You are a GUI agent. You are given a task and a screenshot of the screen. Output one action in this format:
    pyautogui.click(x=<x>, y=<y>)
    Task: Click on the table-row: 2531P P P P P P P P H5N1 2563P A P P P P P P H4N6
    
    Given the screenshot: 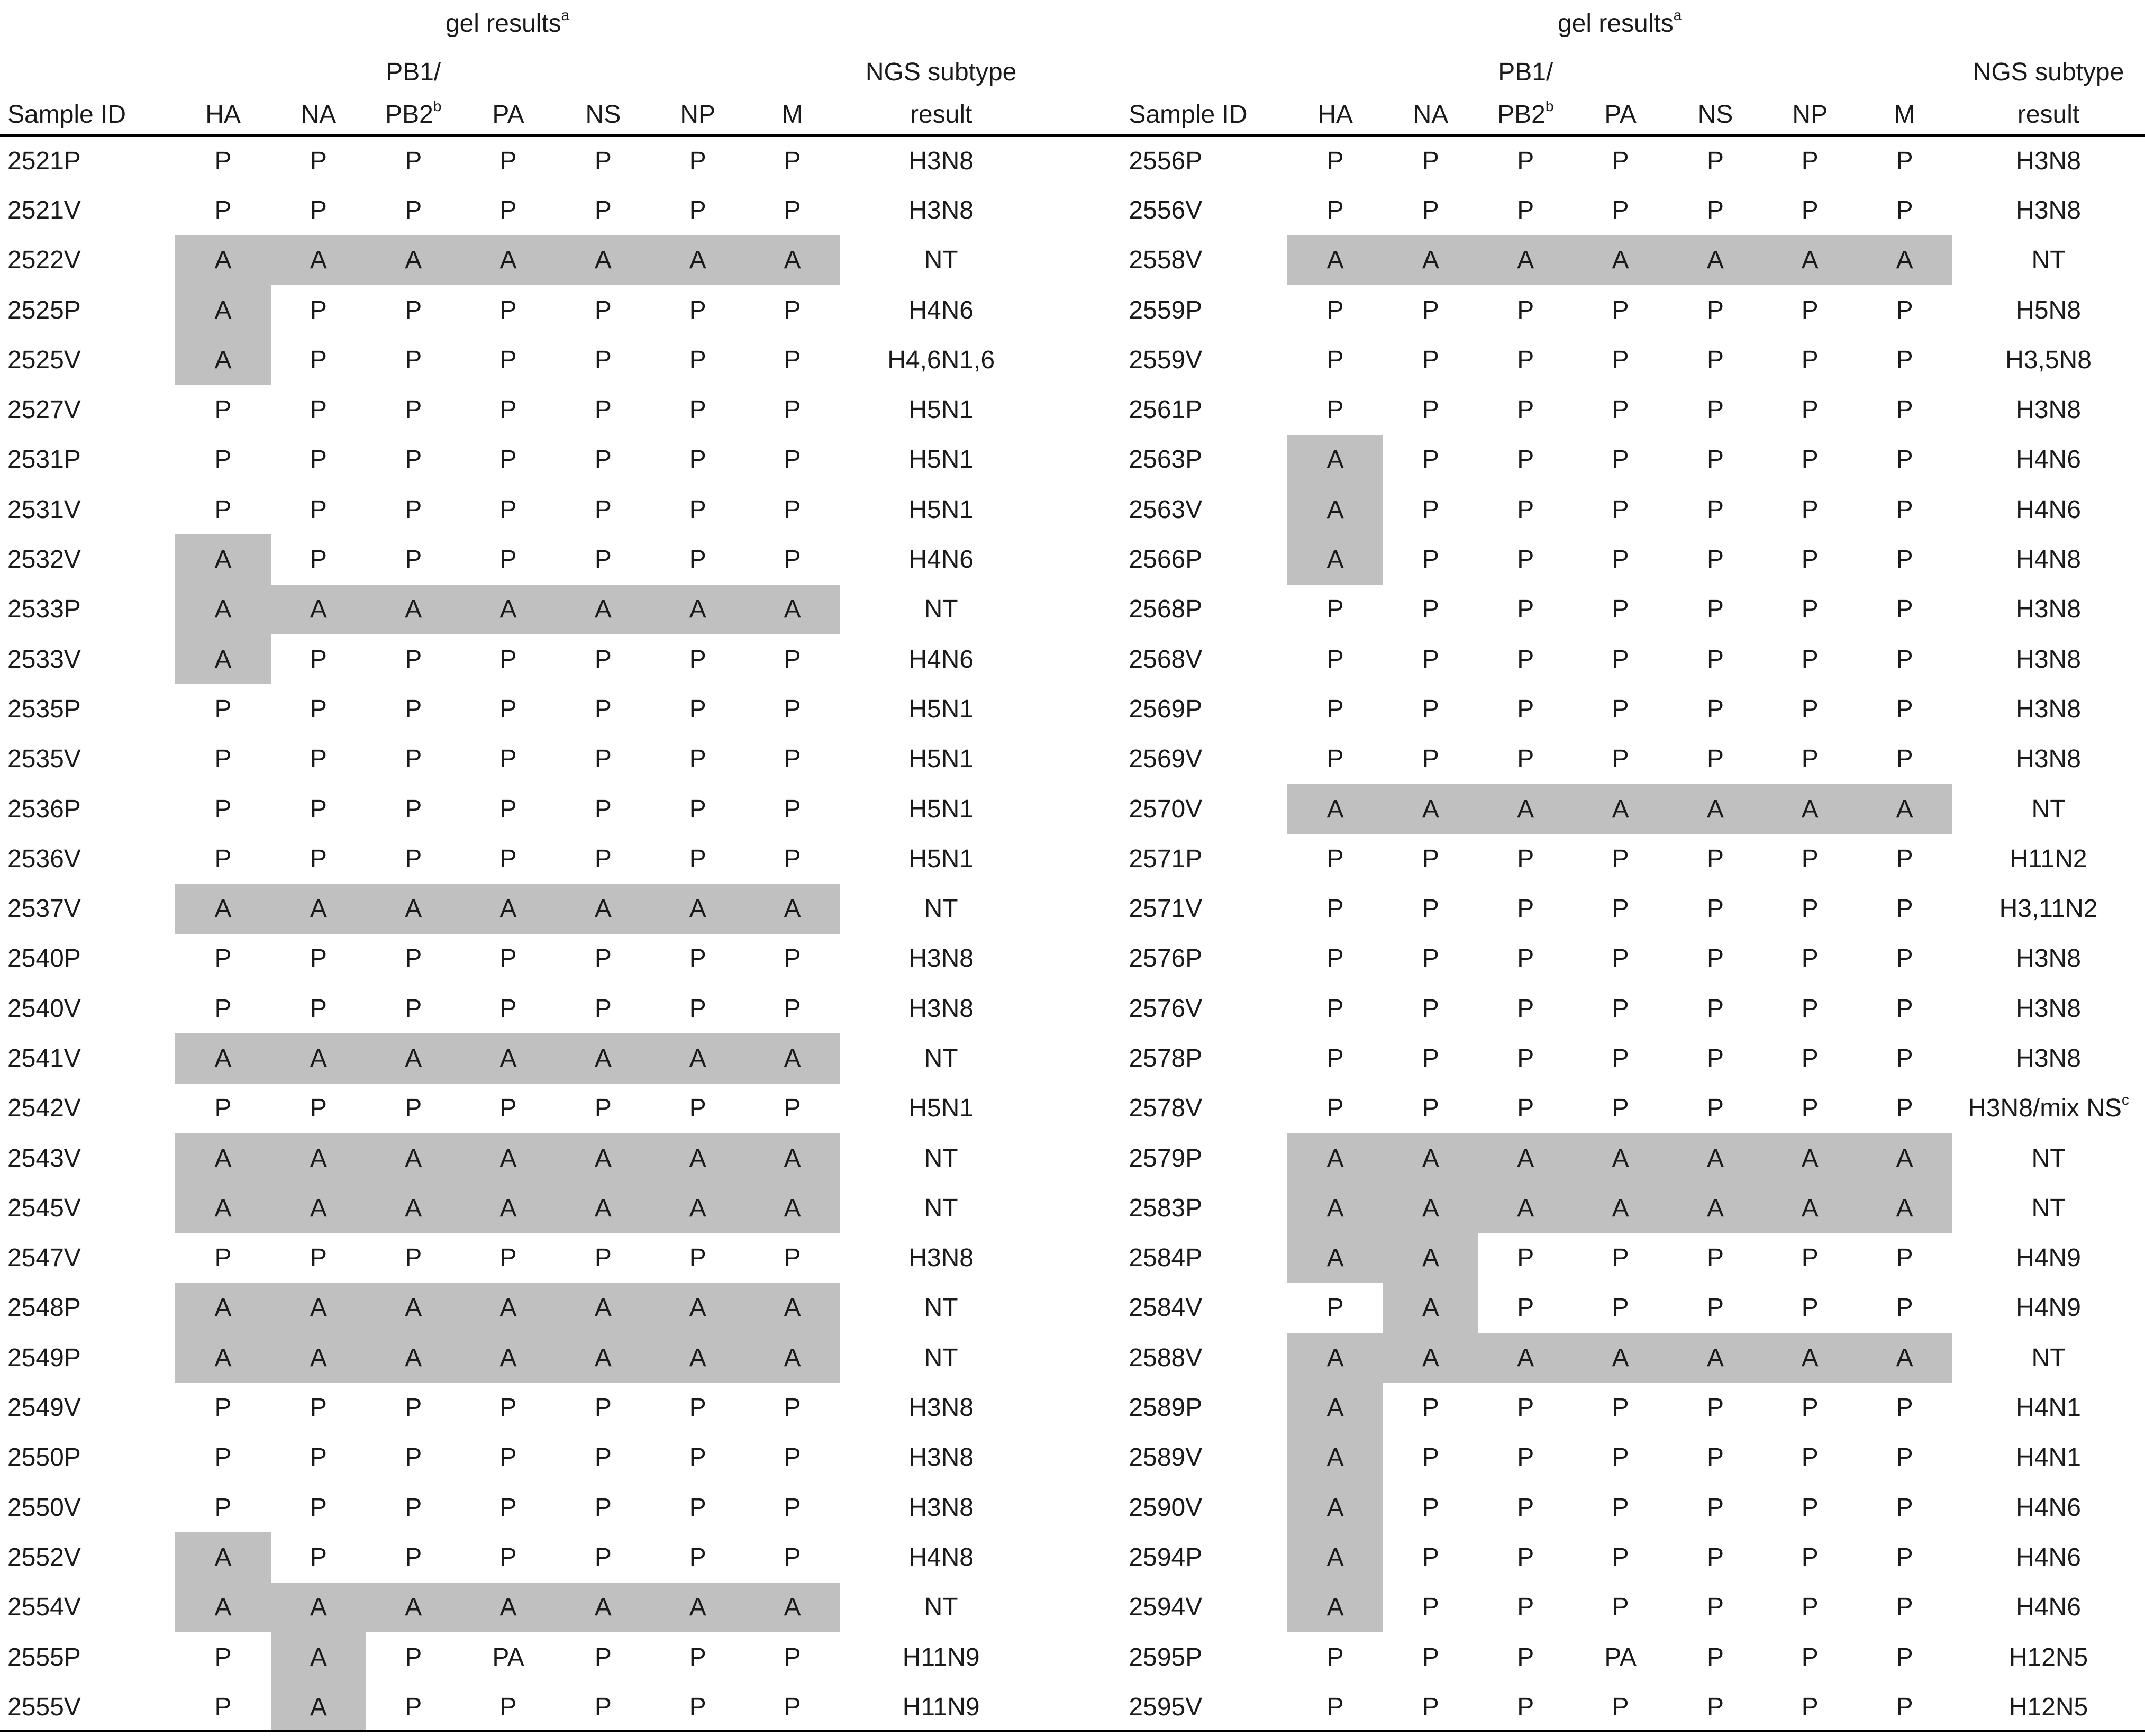 What is the action you would take?
    pyautogui.click(x=1072, y=460)
    